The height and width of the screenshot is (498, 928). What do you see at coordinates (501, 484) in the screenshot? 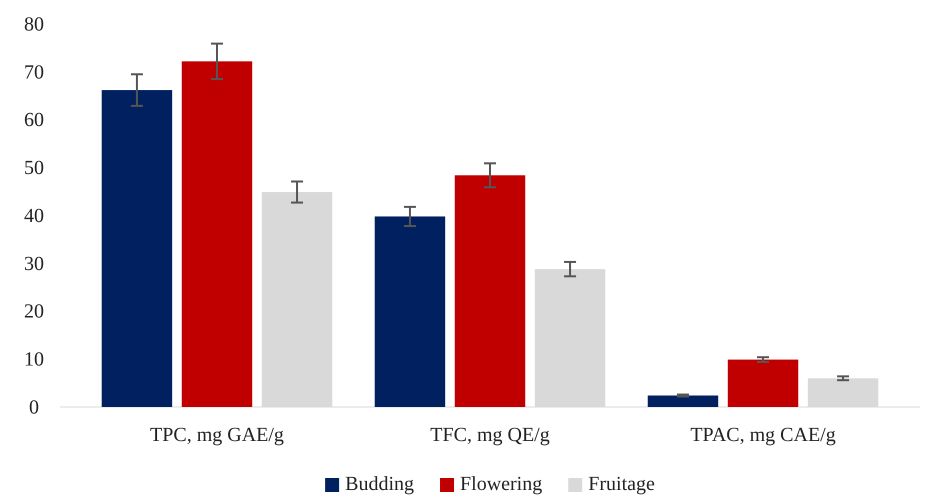
I see `legend-label: Flowering` at bounding box center [501, 484].